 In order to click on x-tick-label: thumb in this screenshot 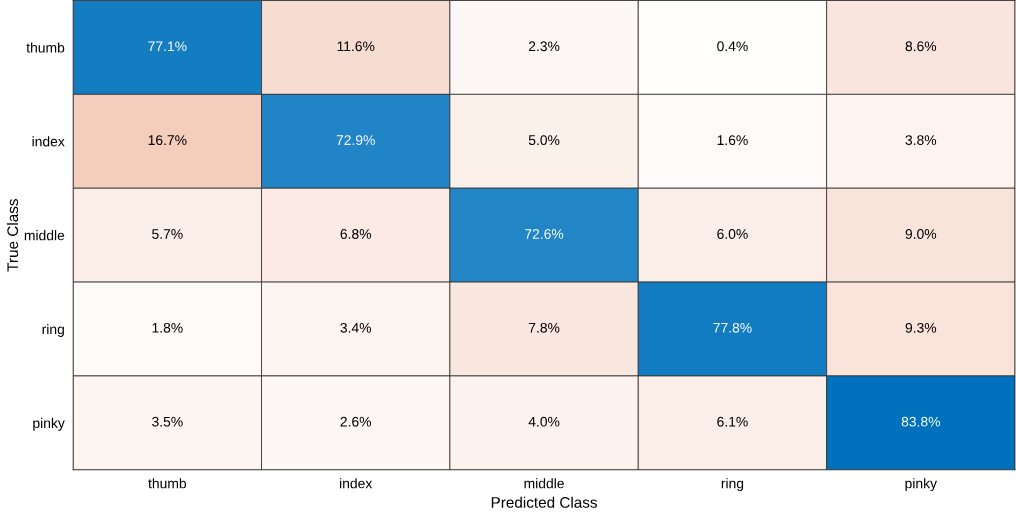, I will do `click(167, 483)`.